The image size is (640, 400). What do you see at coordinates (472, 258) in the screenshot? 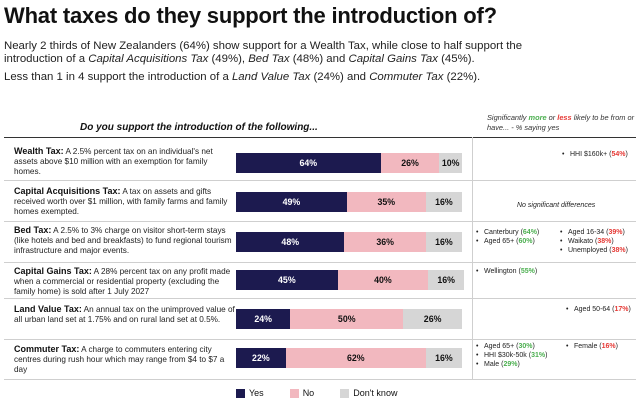
I see `column-divider` at bounding box center [472, 258].